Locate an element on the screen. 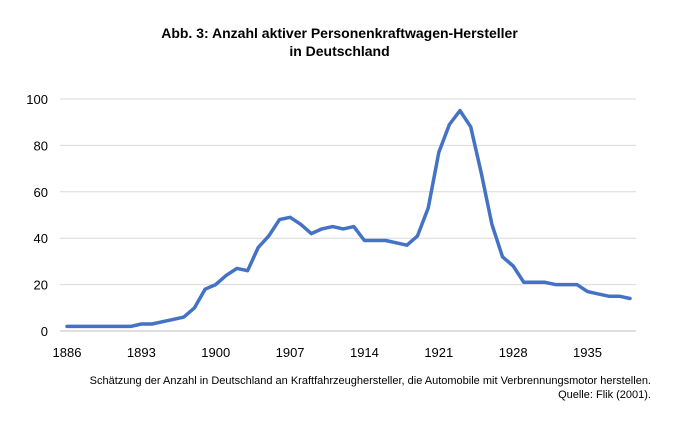  x-tick-label-1886: 1886 is located at coordinates (67, 352).